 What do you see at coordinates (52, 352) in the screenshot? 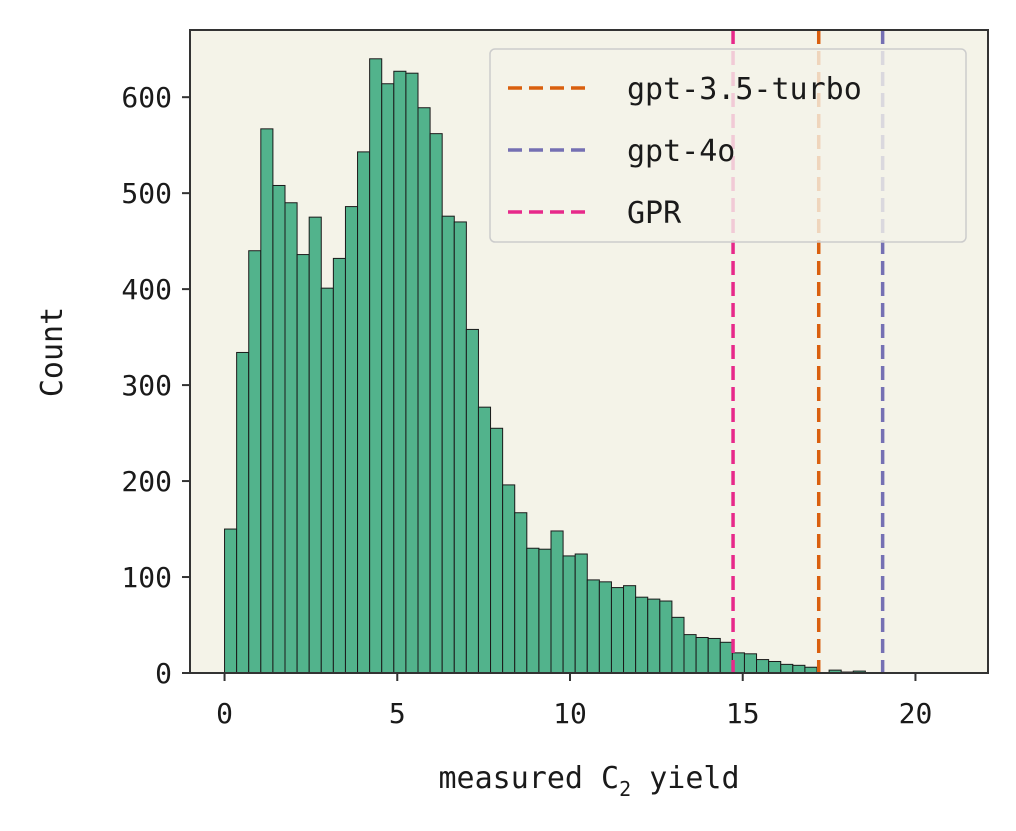
I see `y-axis-title: Count` at bounding box center [52, 352].